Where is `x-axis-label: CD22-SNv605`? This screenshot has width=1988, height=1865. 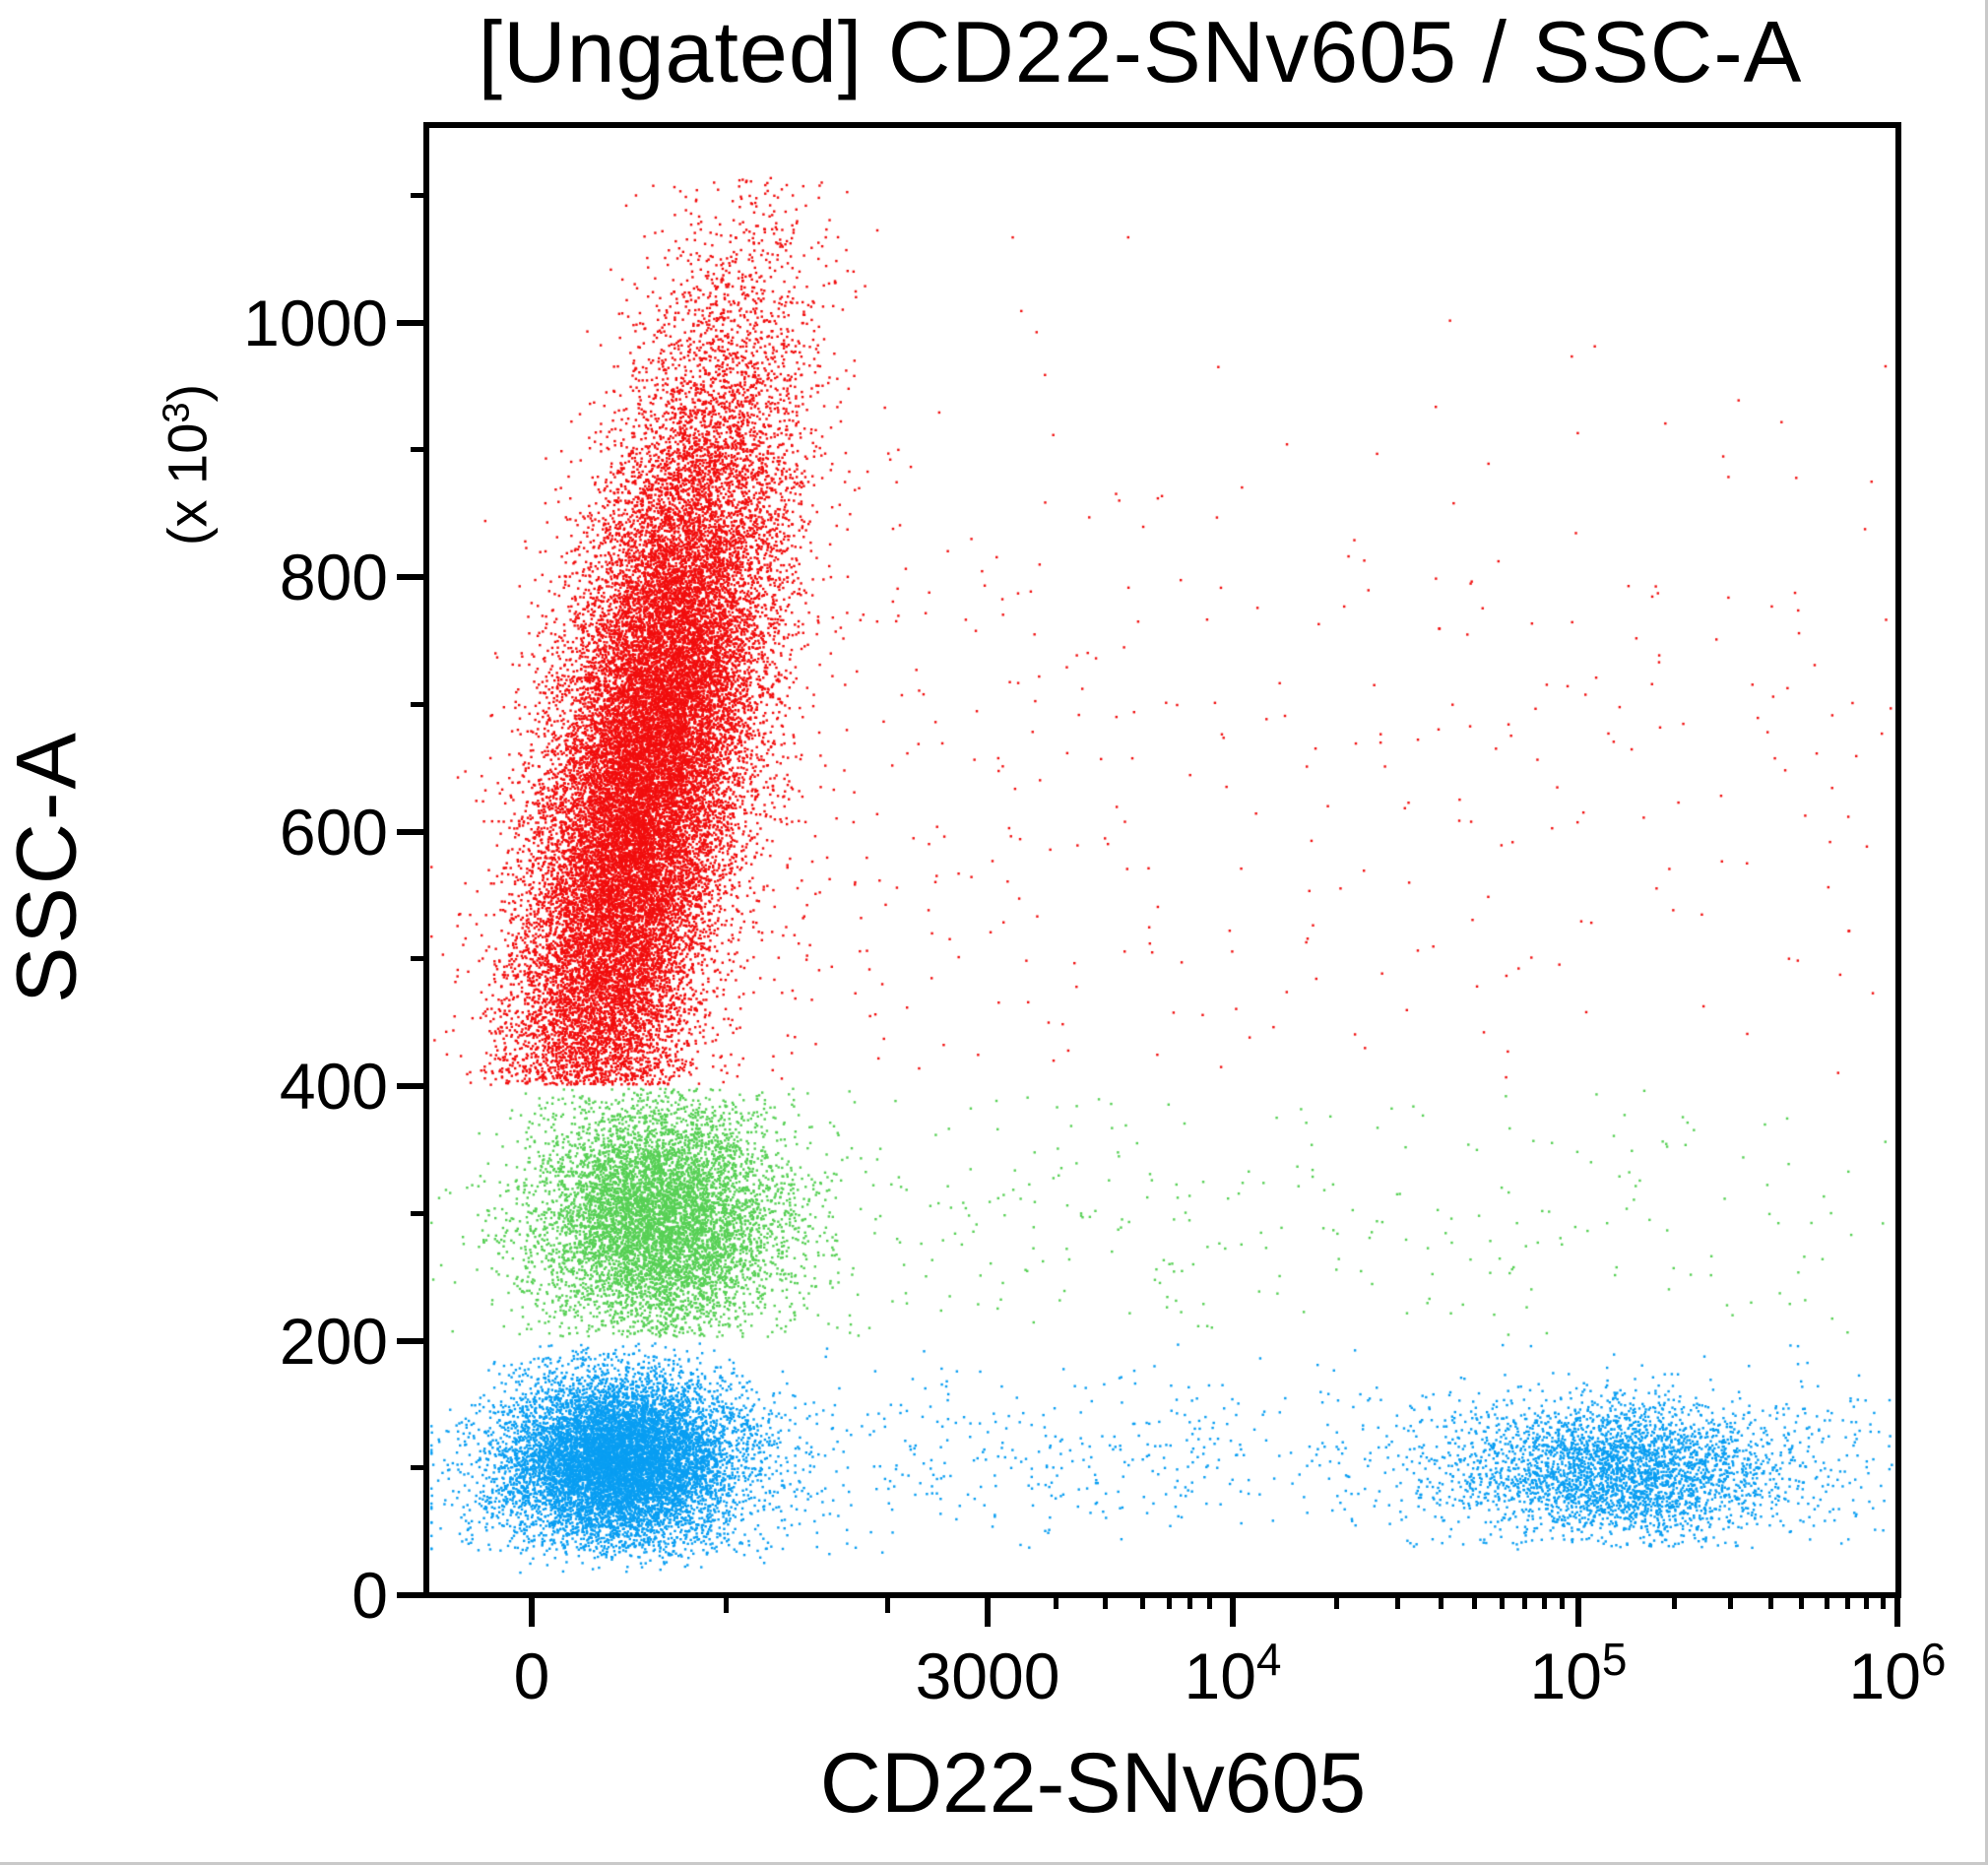
x-axis-label: CD22-SNv605 is located at coordinates (1093, 1783).